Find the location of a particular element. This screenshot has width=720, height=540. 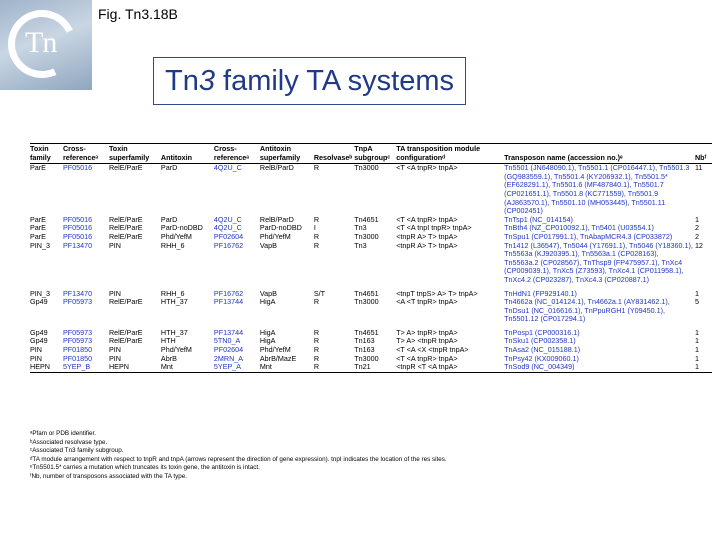

header-cell: Toxin family is located at coordinates (40, 153).